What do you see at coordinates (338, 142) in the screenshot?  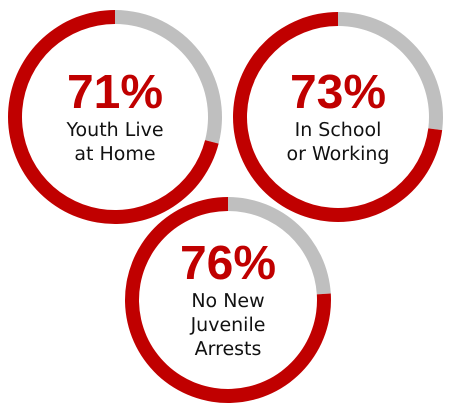 I see `slice-label: In School or Working` at bounding box center [338, 142].